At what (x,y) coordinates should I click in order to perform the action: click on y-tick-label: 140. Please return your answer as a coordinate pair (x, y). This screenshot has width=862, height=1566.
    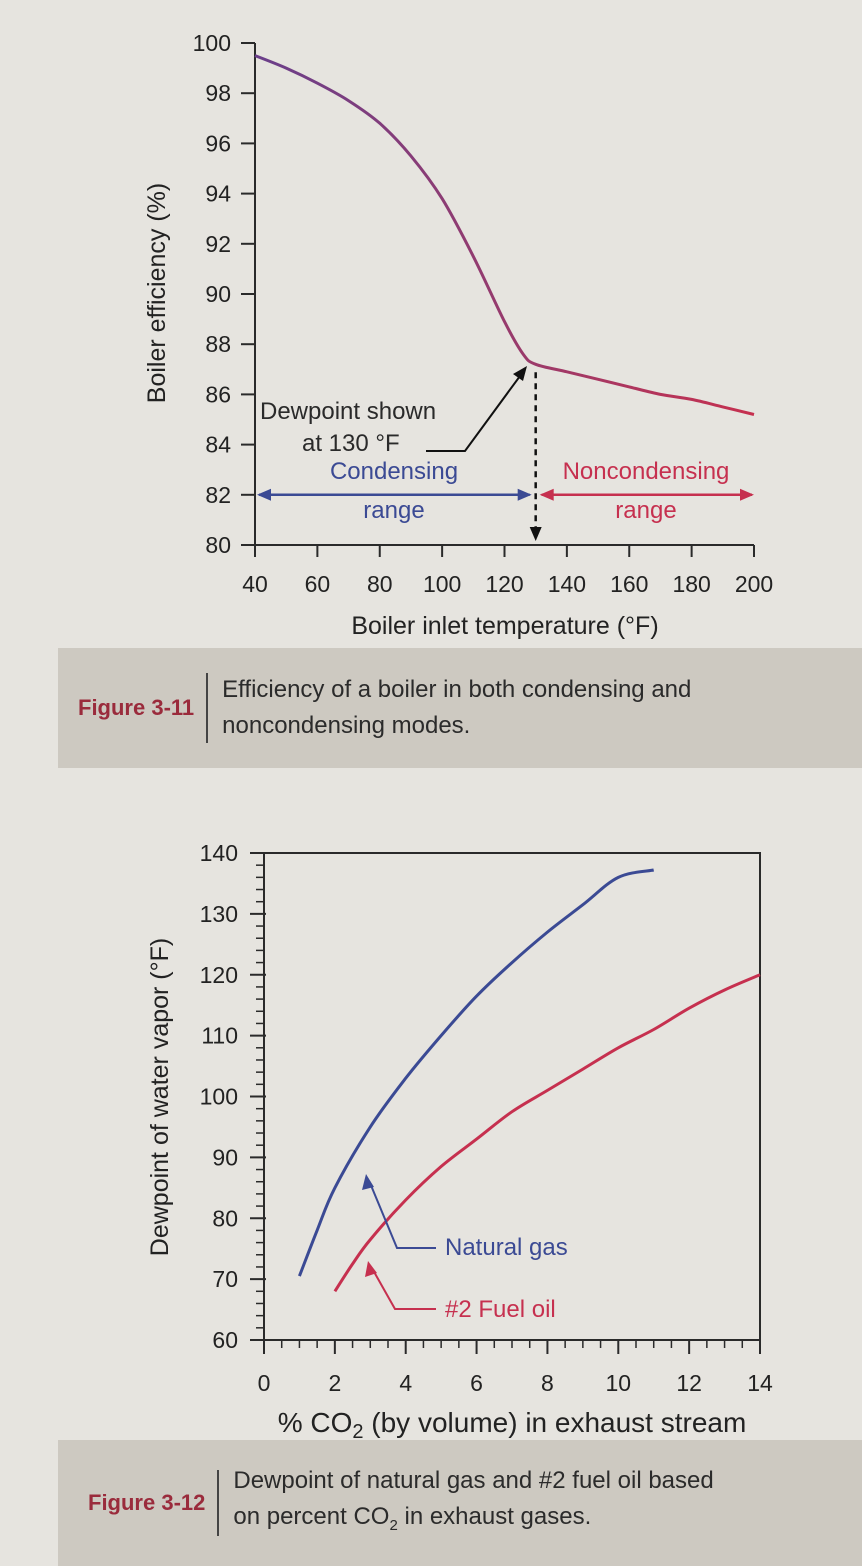
    Looking at the image, I should click on (219, 853).